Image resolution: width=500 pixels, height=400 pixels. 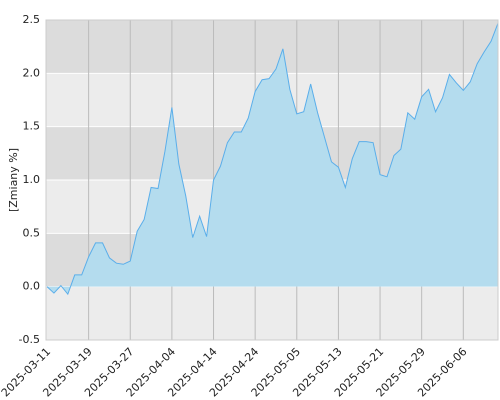 What do you see at coordinates (32, 19) in the screenshot?
I see `y-tick-label: 2.5` at bounding box center [32, 19].